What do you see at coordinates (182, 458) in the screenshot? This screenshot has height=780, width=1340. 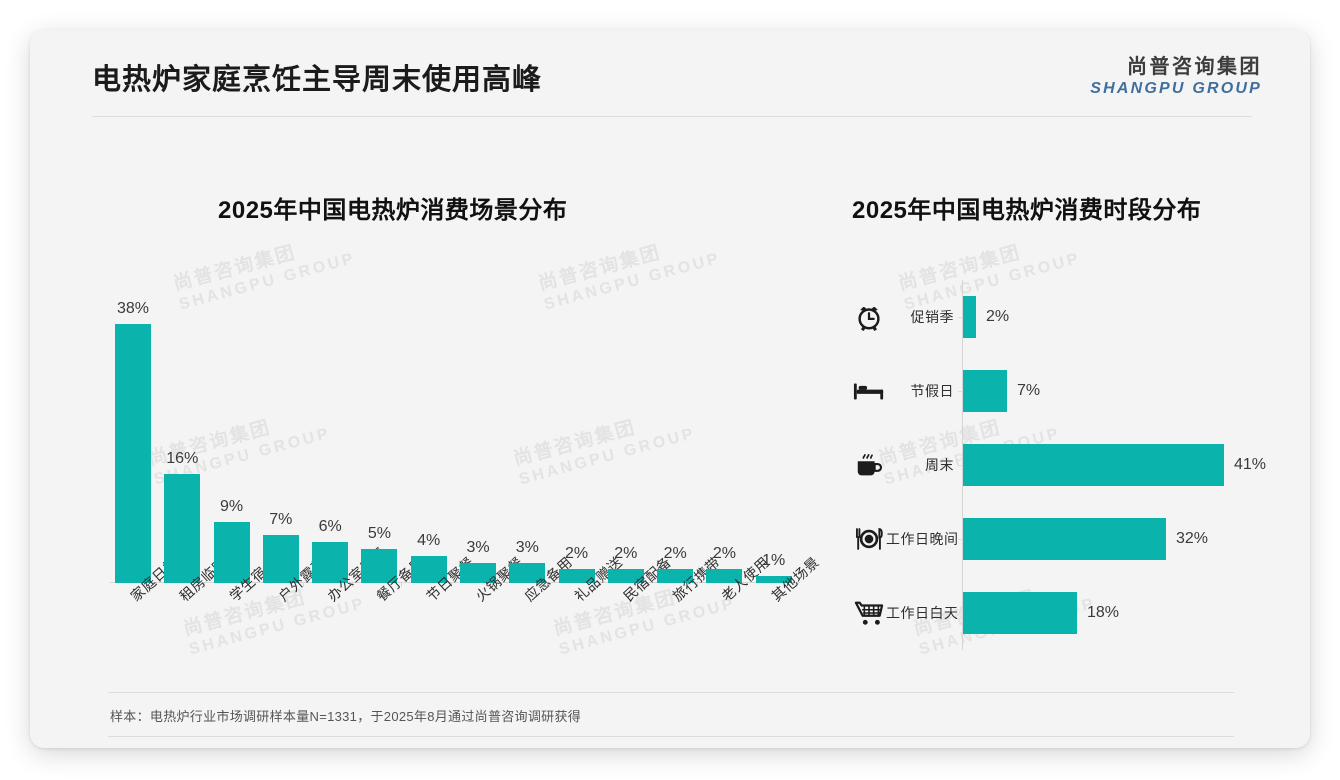 I see `bar-value-label: 16%` at bounding box center [182, 458].